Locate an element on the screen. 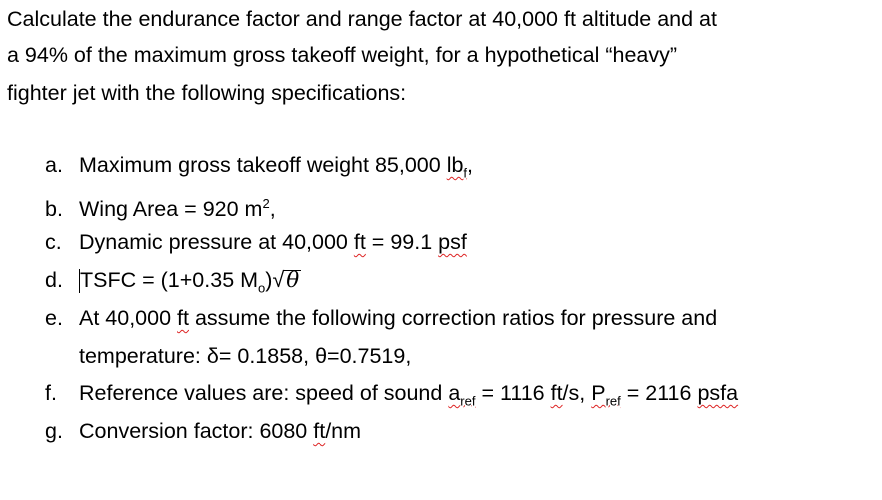 The height and width of the screenshot is (500, 882). superscript: 2 is located at coordinates (266, 203).